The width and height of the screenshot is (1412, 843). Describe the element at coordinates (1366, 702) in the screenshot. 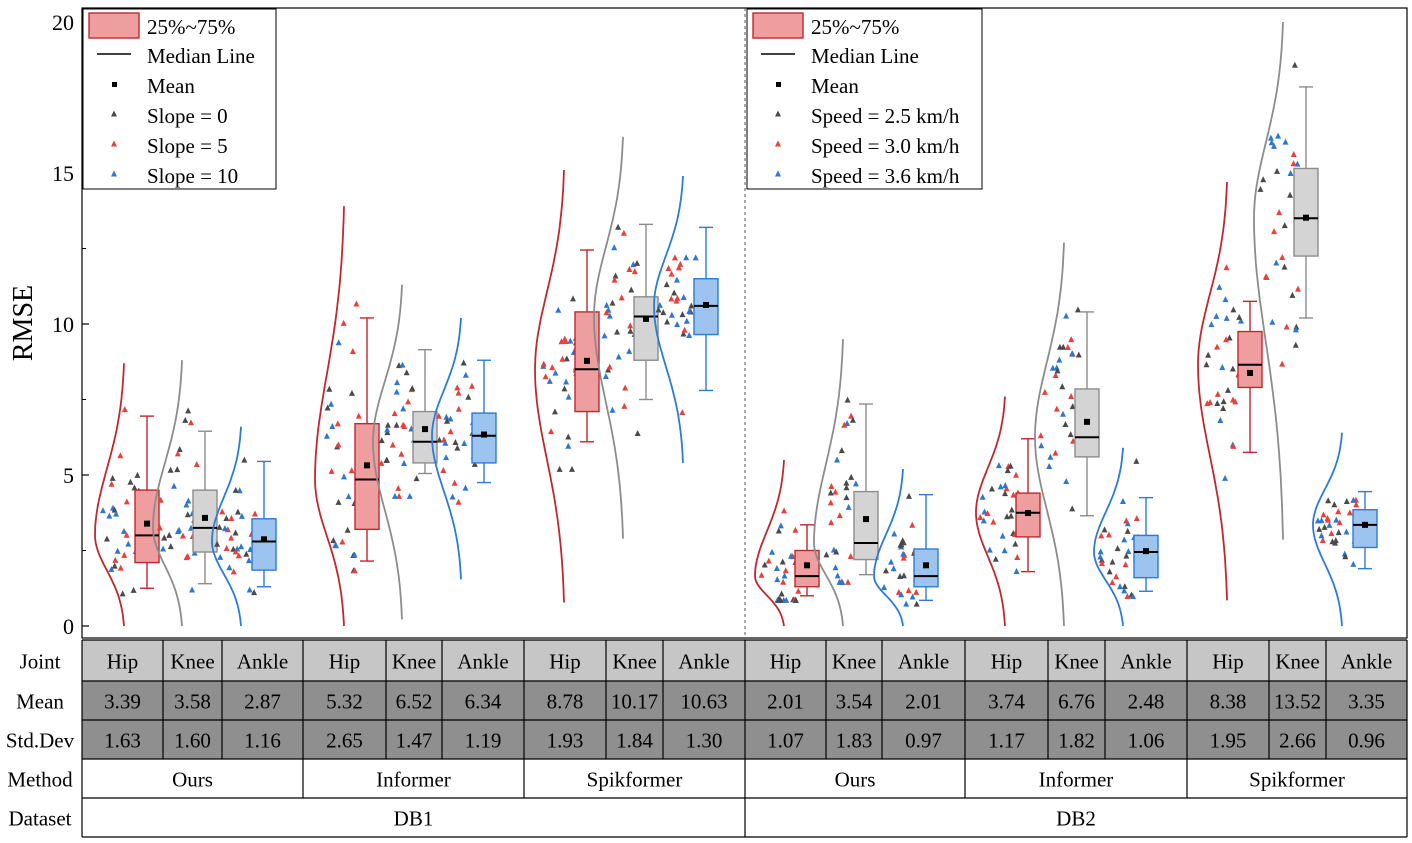

I see `table-cell-mean: 3.35` at that location.